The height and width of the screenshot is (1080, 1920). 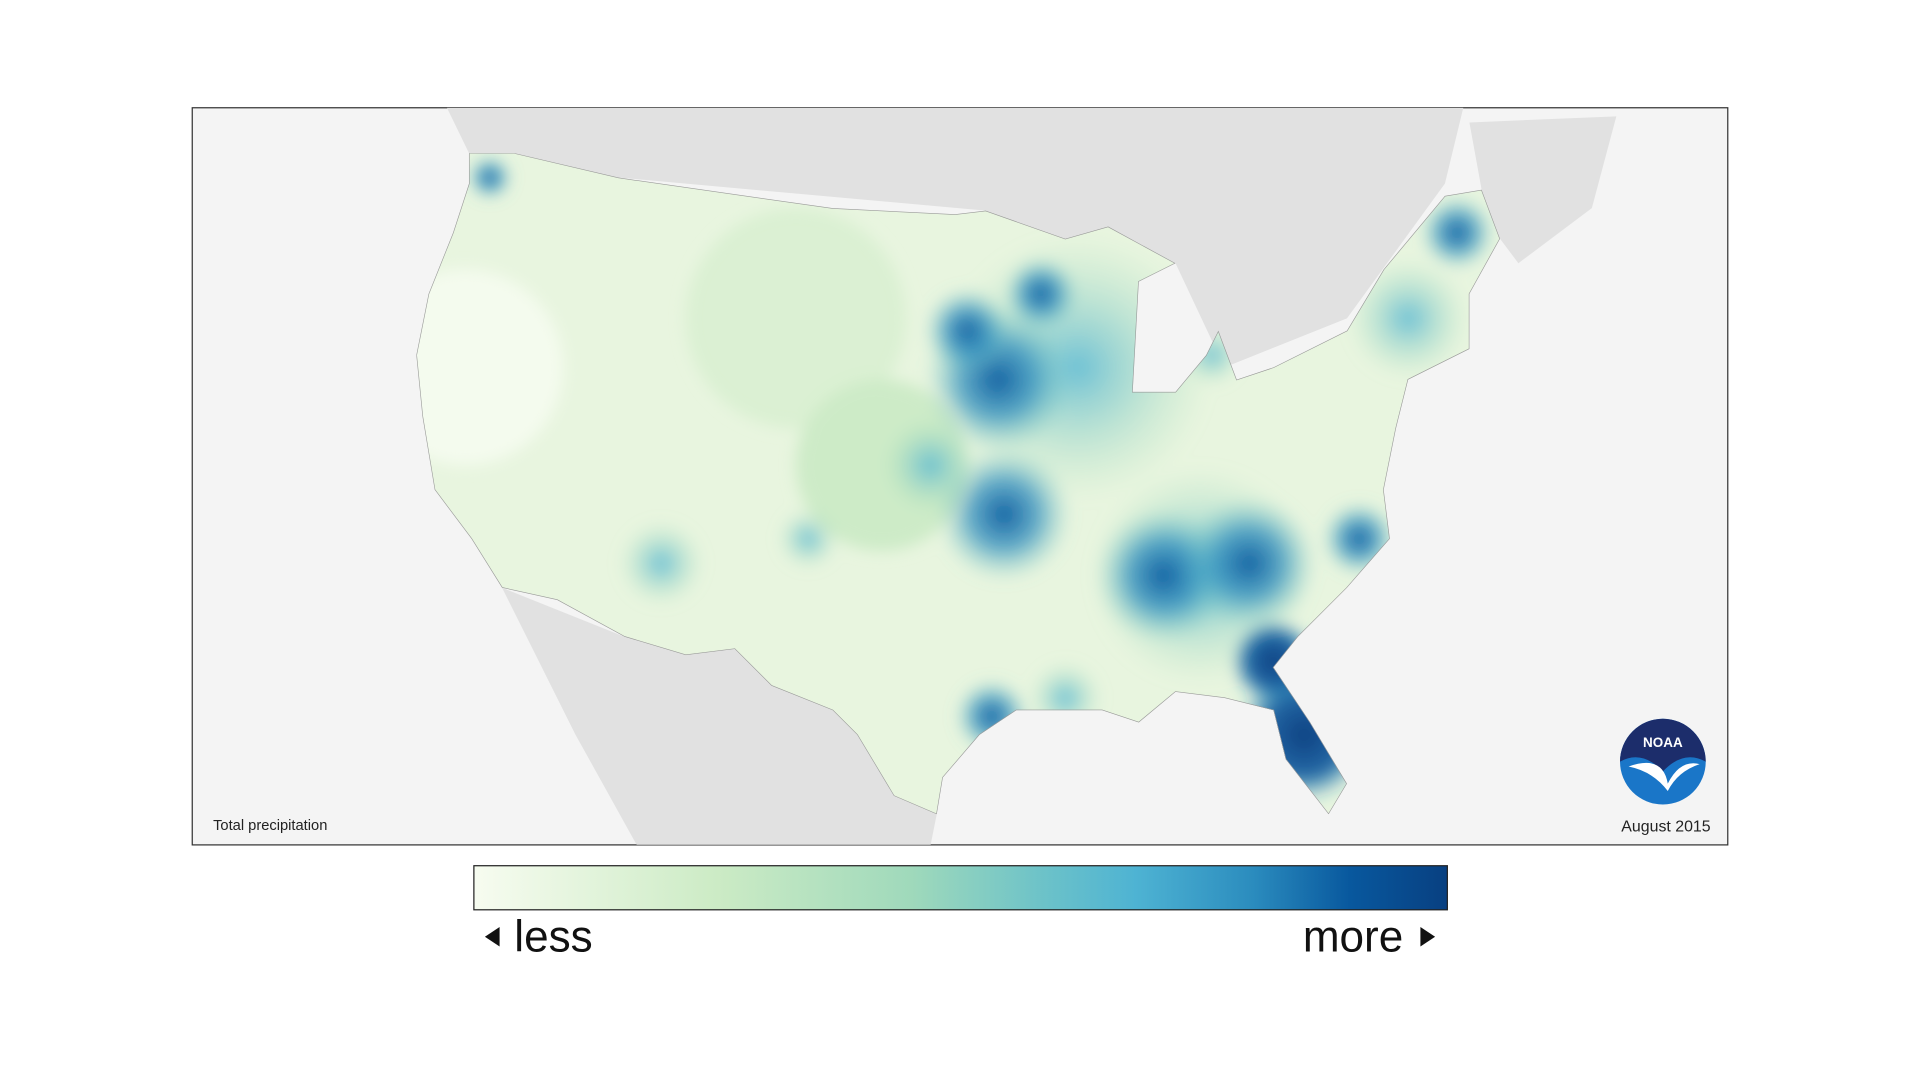 I want to click on less-arrow, so click(x=492, y=936).